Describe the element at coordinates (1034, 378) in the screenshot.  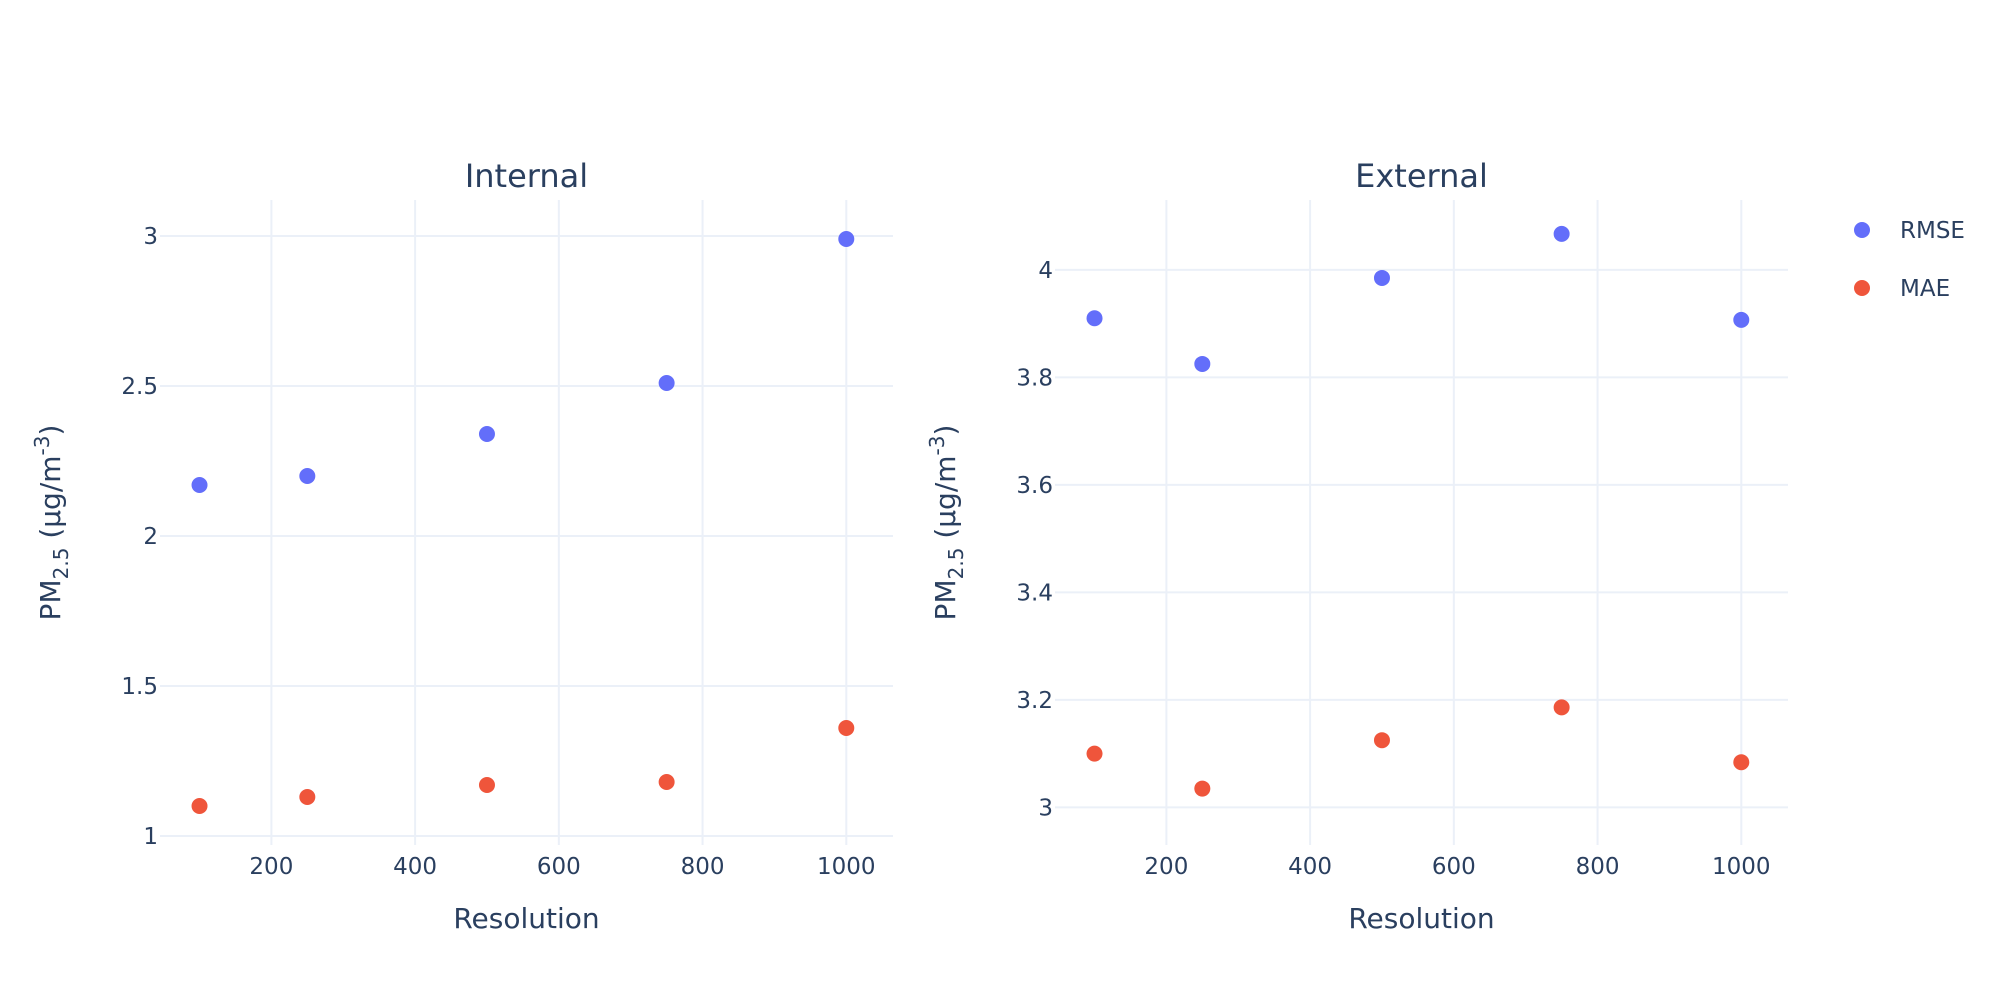
I see `y-tick-label: 3.8` at that location.